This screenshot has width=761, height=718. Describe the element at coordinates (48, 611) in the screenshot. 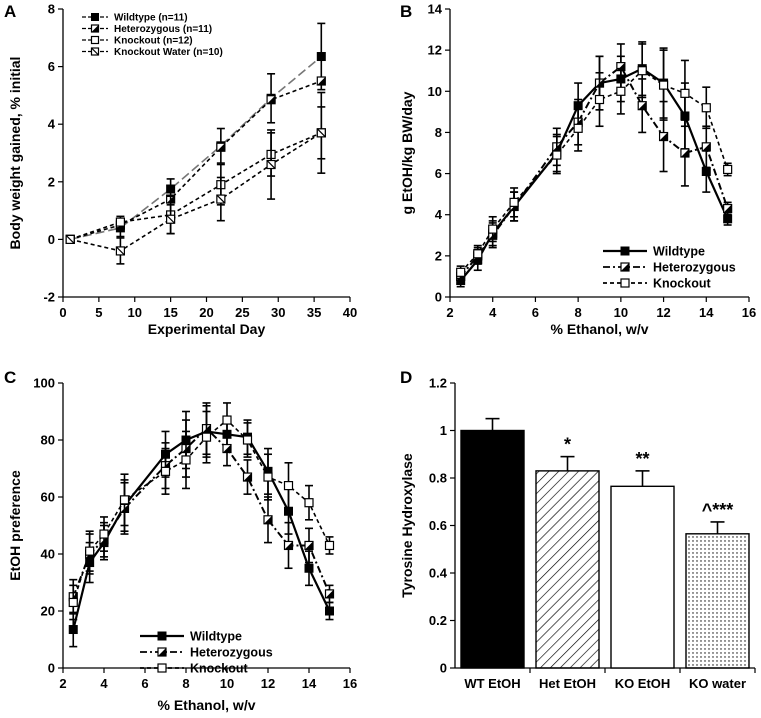

I see `y-tick-label: 20` at that location.